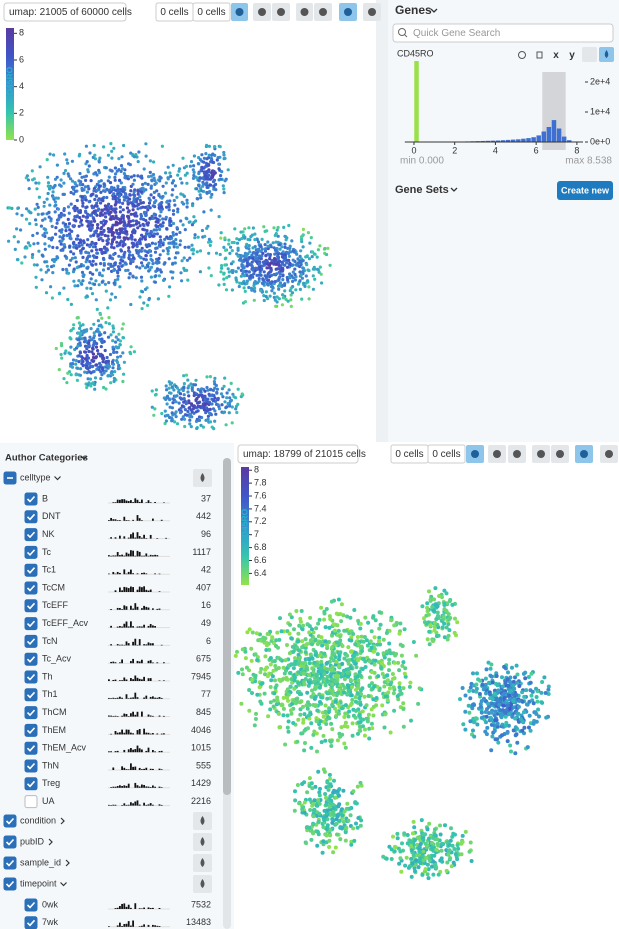 This screenshot has height=929, width=619. What do you see at coordinates (503, 33) in the screenshot?
I see `gene-search` at bounding box center [503, 33].